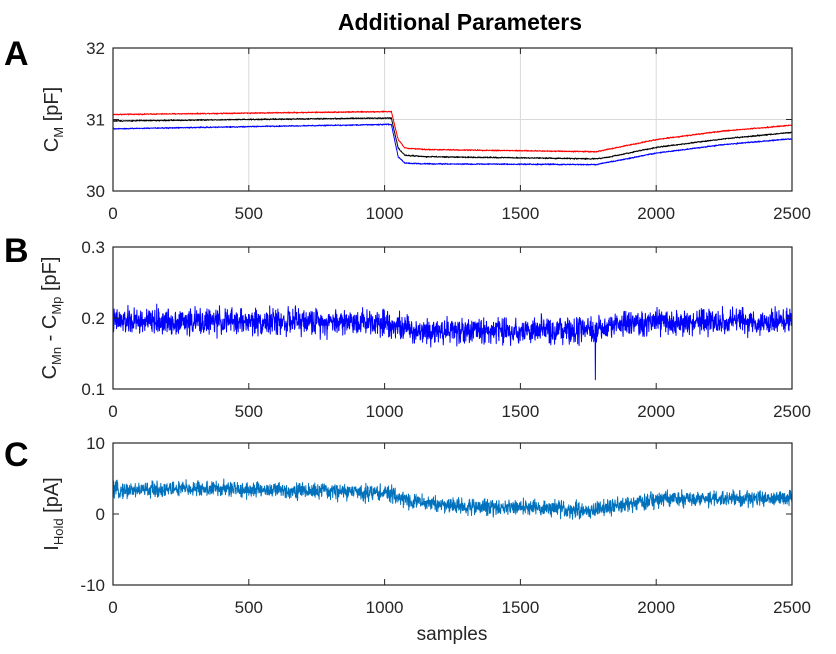  Describe the element at coordinates (93, 247) in the screenshot. I see `y-tick-label: 0.3` at that location.